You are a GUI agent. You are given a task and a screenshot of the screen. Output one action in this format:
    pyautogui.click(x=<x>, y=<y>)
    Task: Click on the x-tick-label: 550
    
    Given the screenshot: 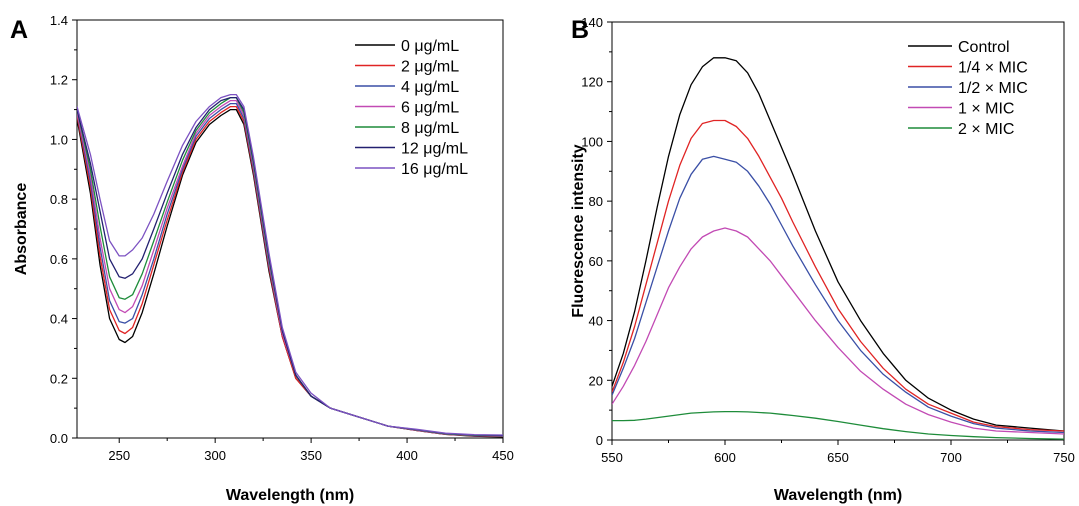 What is the action you would take?
    pyautogui.click(x=612, y=457)
    